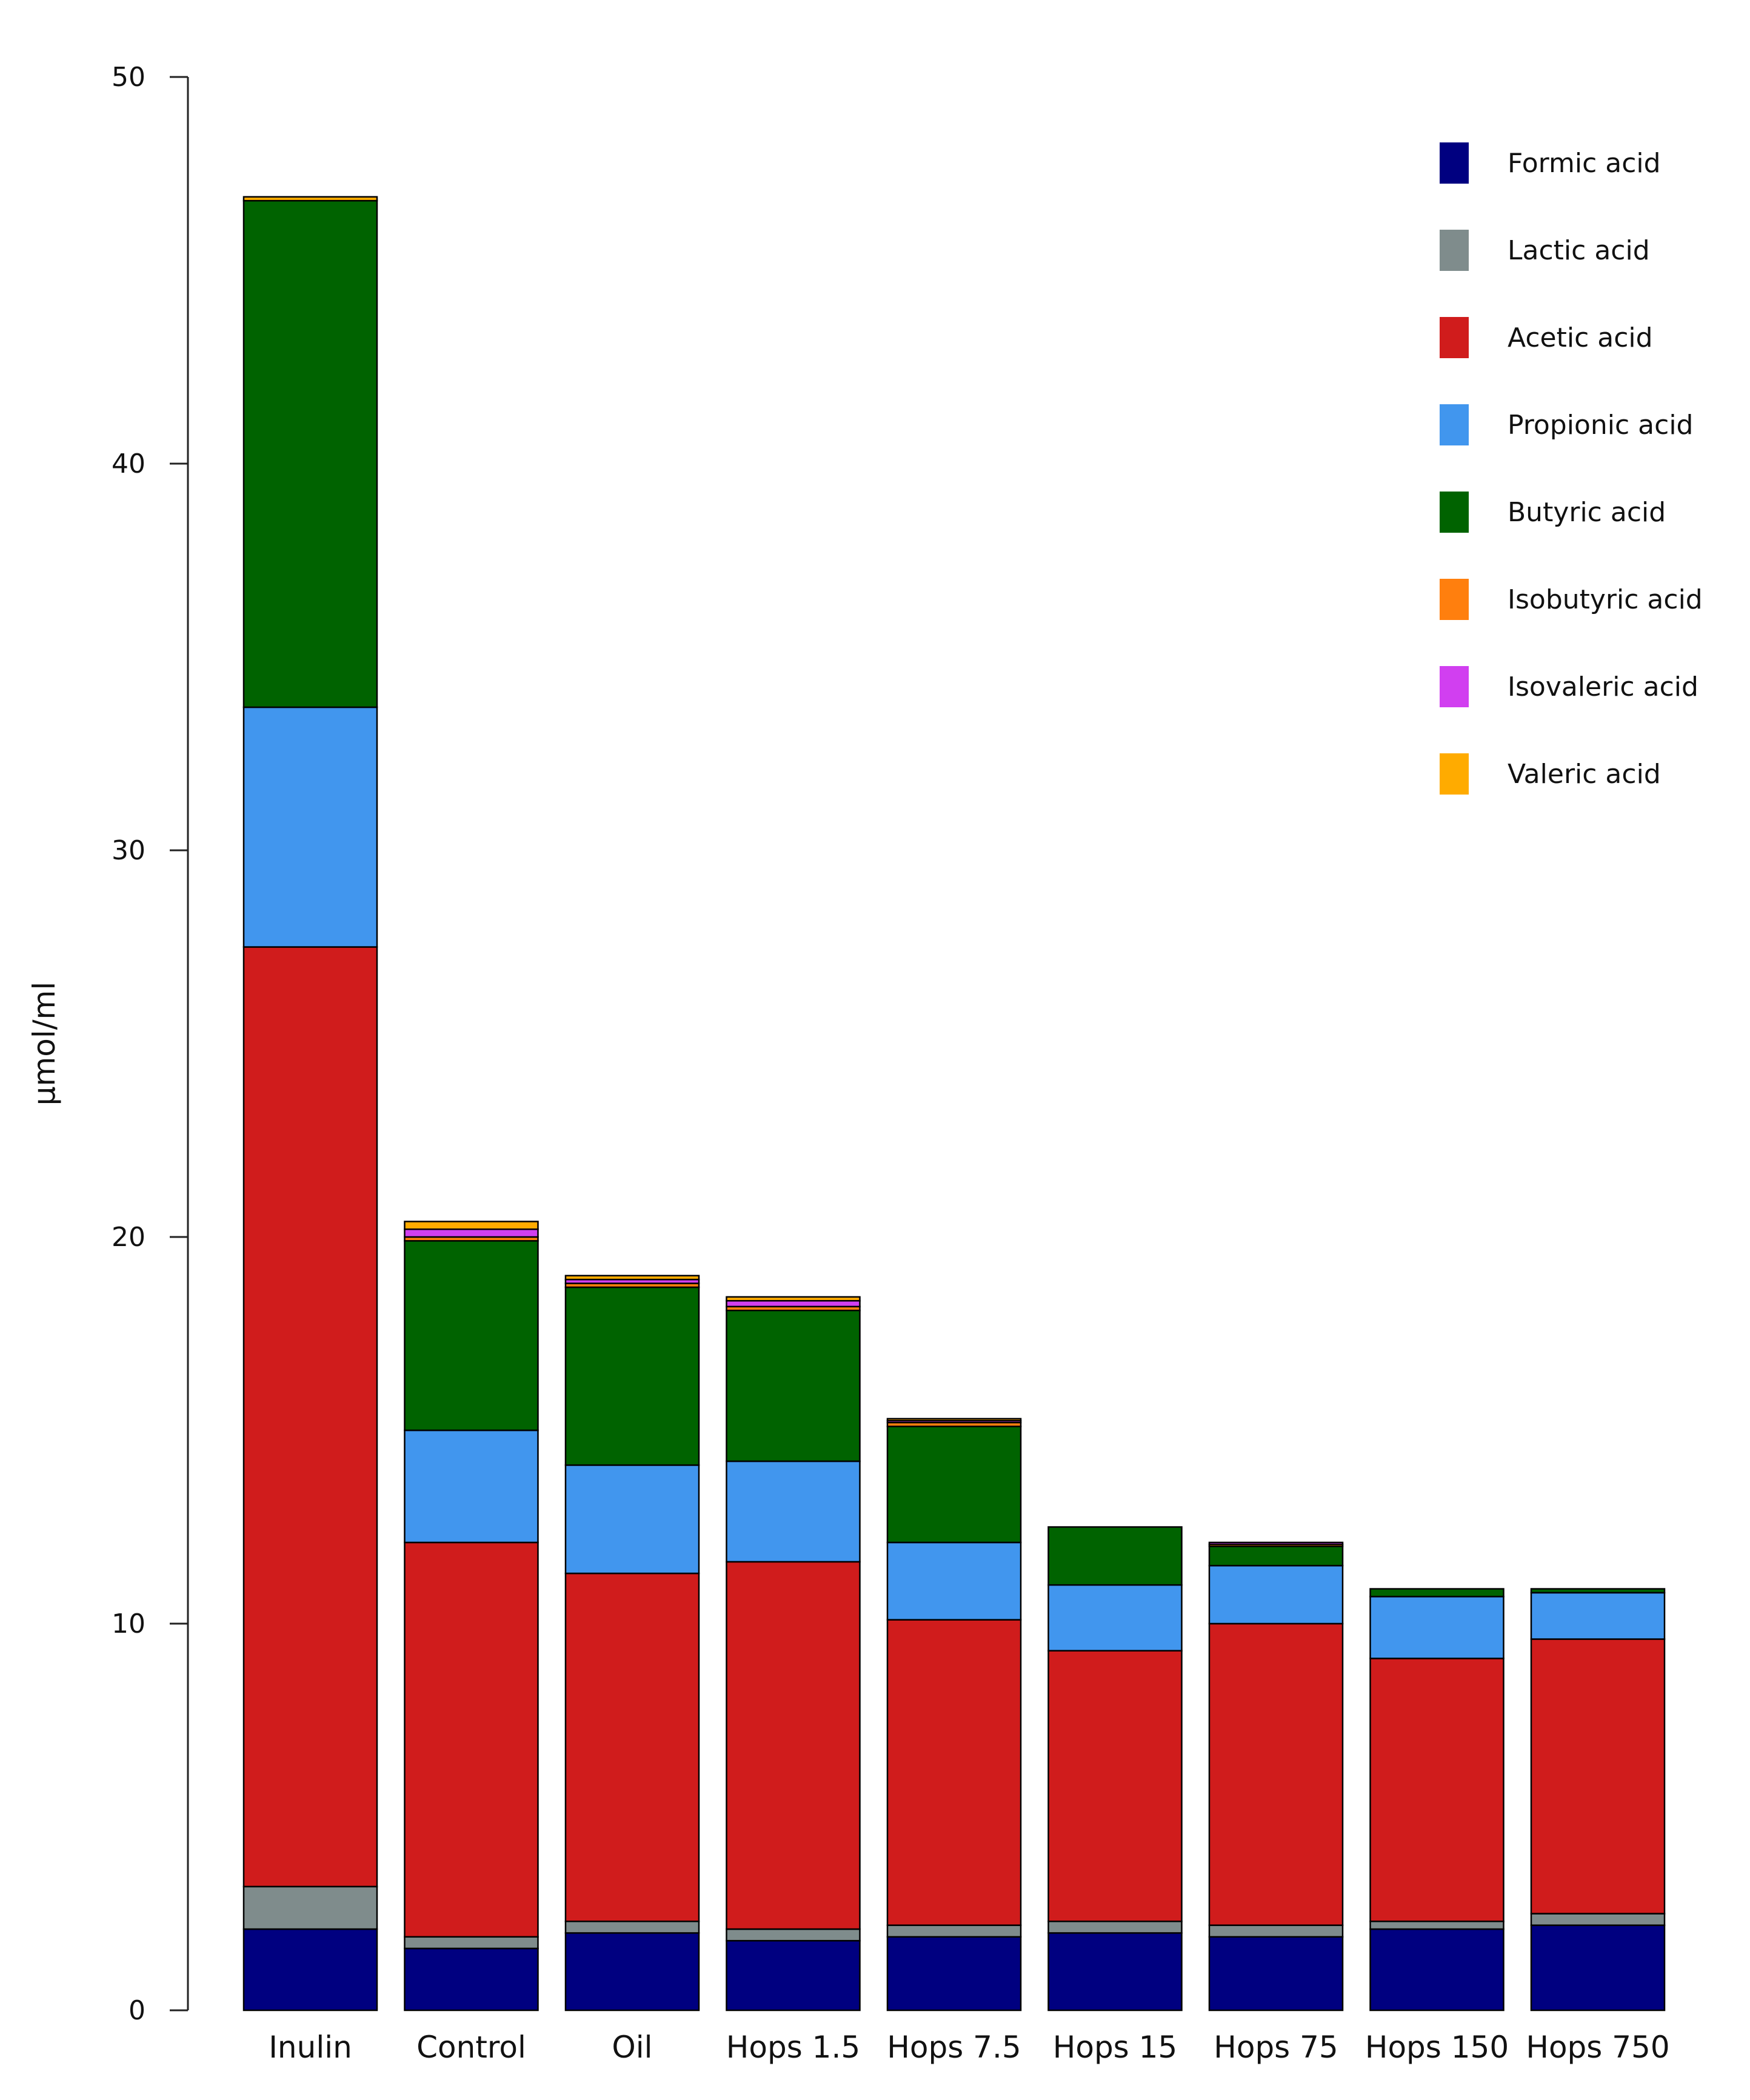 The width and height of the screenshot is (1750, 2100). I want to click on x-tick-label: Hops 150, so click(1437, 2047).